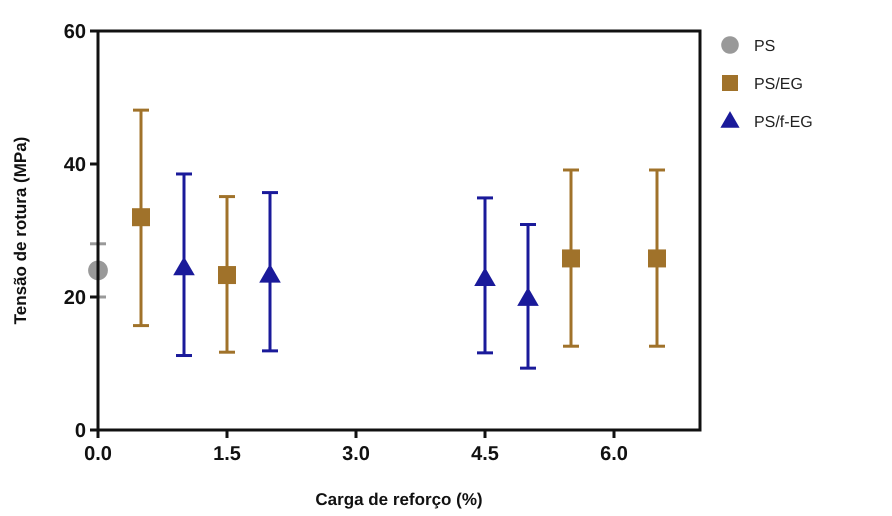 The height and width of the screenshot is (516, 892). Describe the element at coordinates (227, 454) in the screenshot. I see `x-tick-label: 1.5` at that location.